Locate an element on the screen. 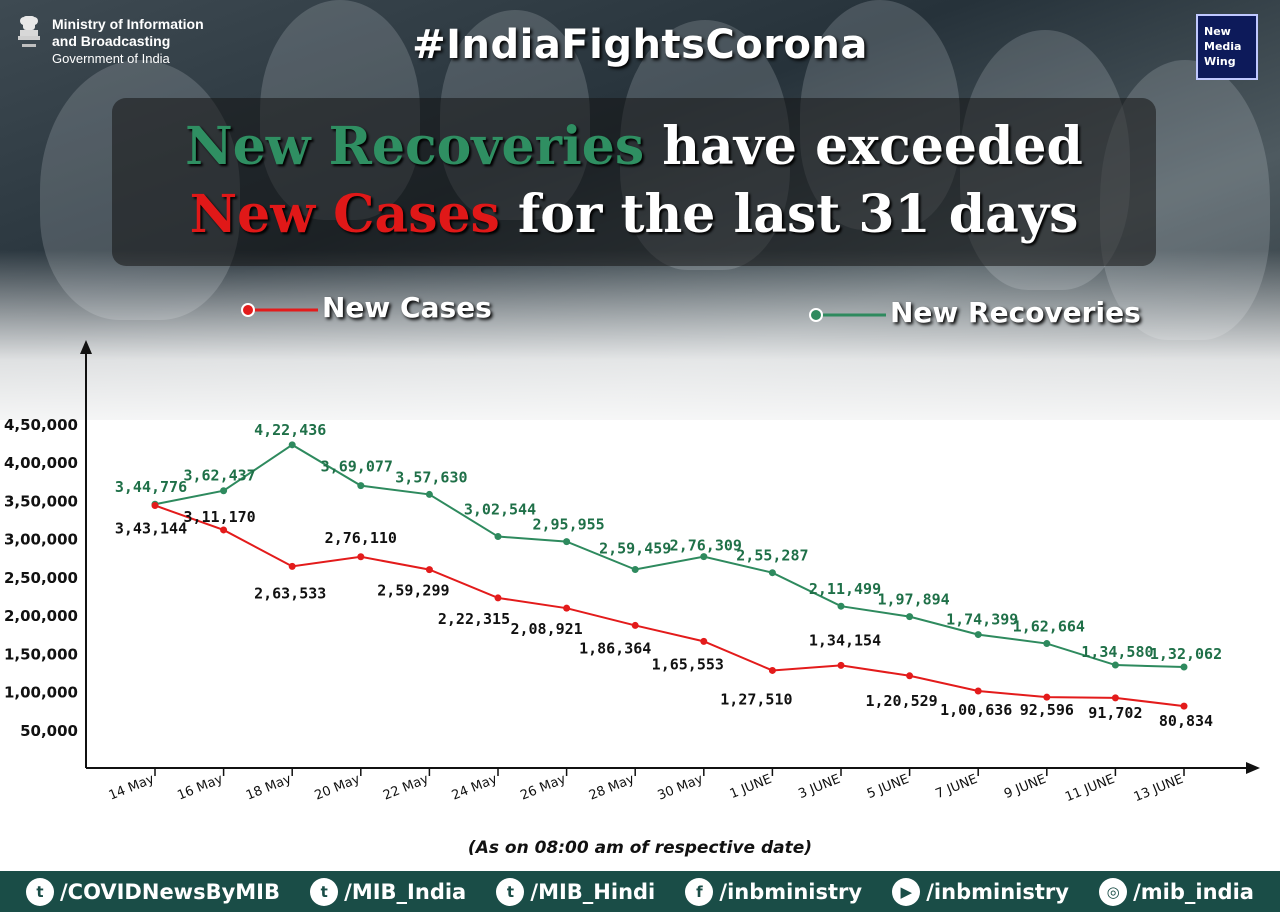 This screenshot has width=1280, height=912. cases-data-label: 91,702 is located at coordinates (1115, 713).